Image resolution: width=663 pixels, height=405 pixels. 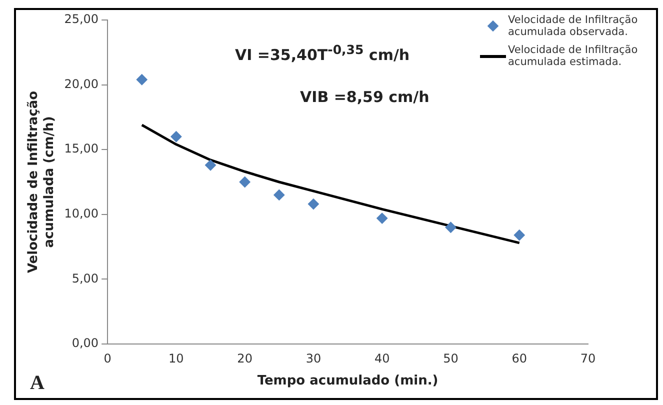 What do you see at coordinates (322, 53) in the screenshot?
I see `annotation: VI =35,40T$^{-0,35}$ cm/h` at bounding box center [322, 53].